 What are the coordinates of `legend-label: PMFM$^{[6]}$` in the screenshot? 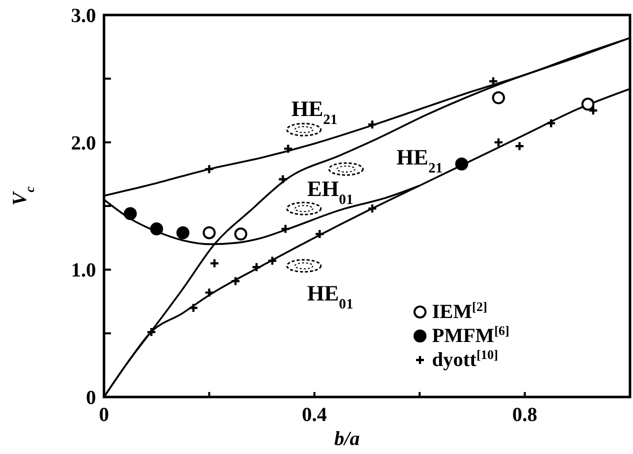 It's located at (471, 334).